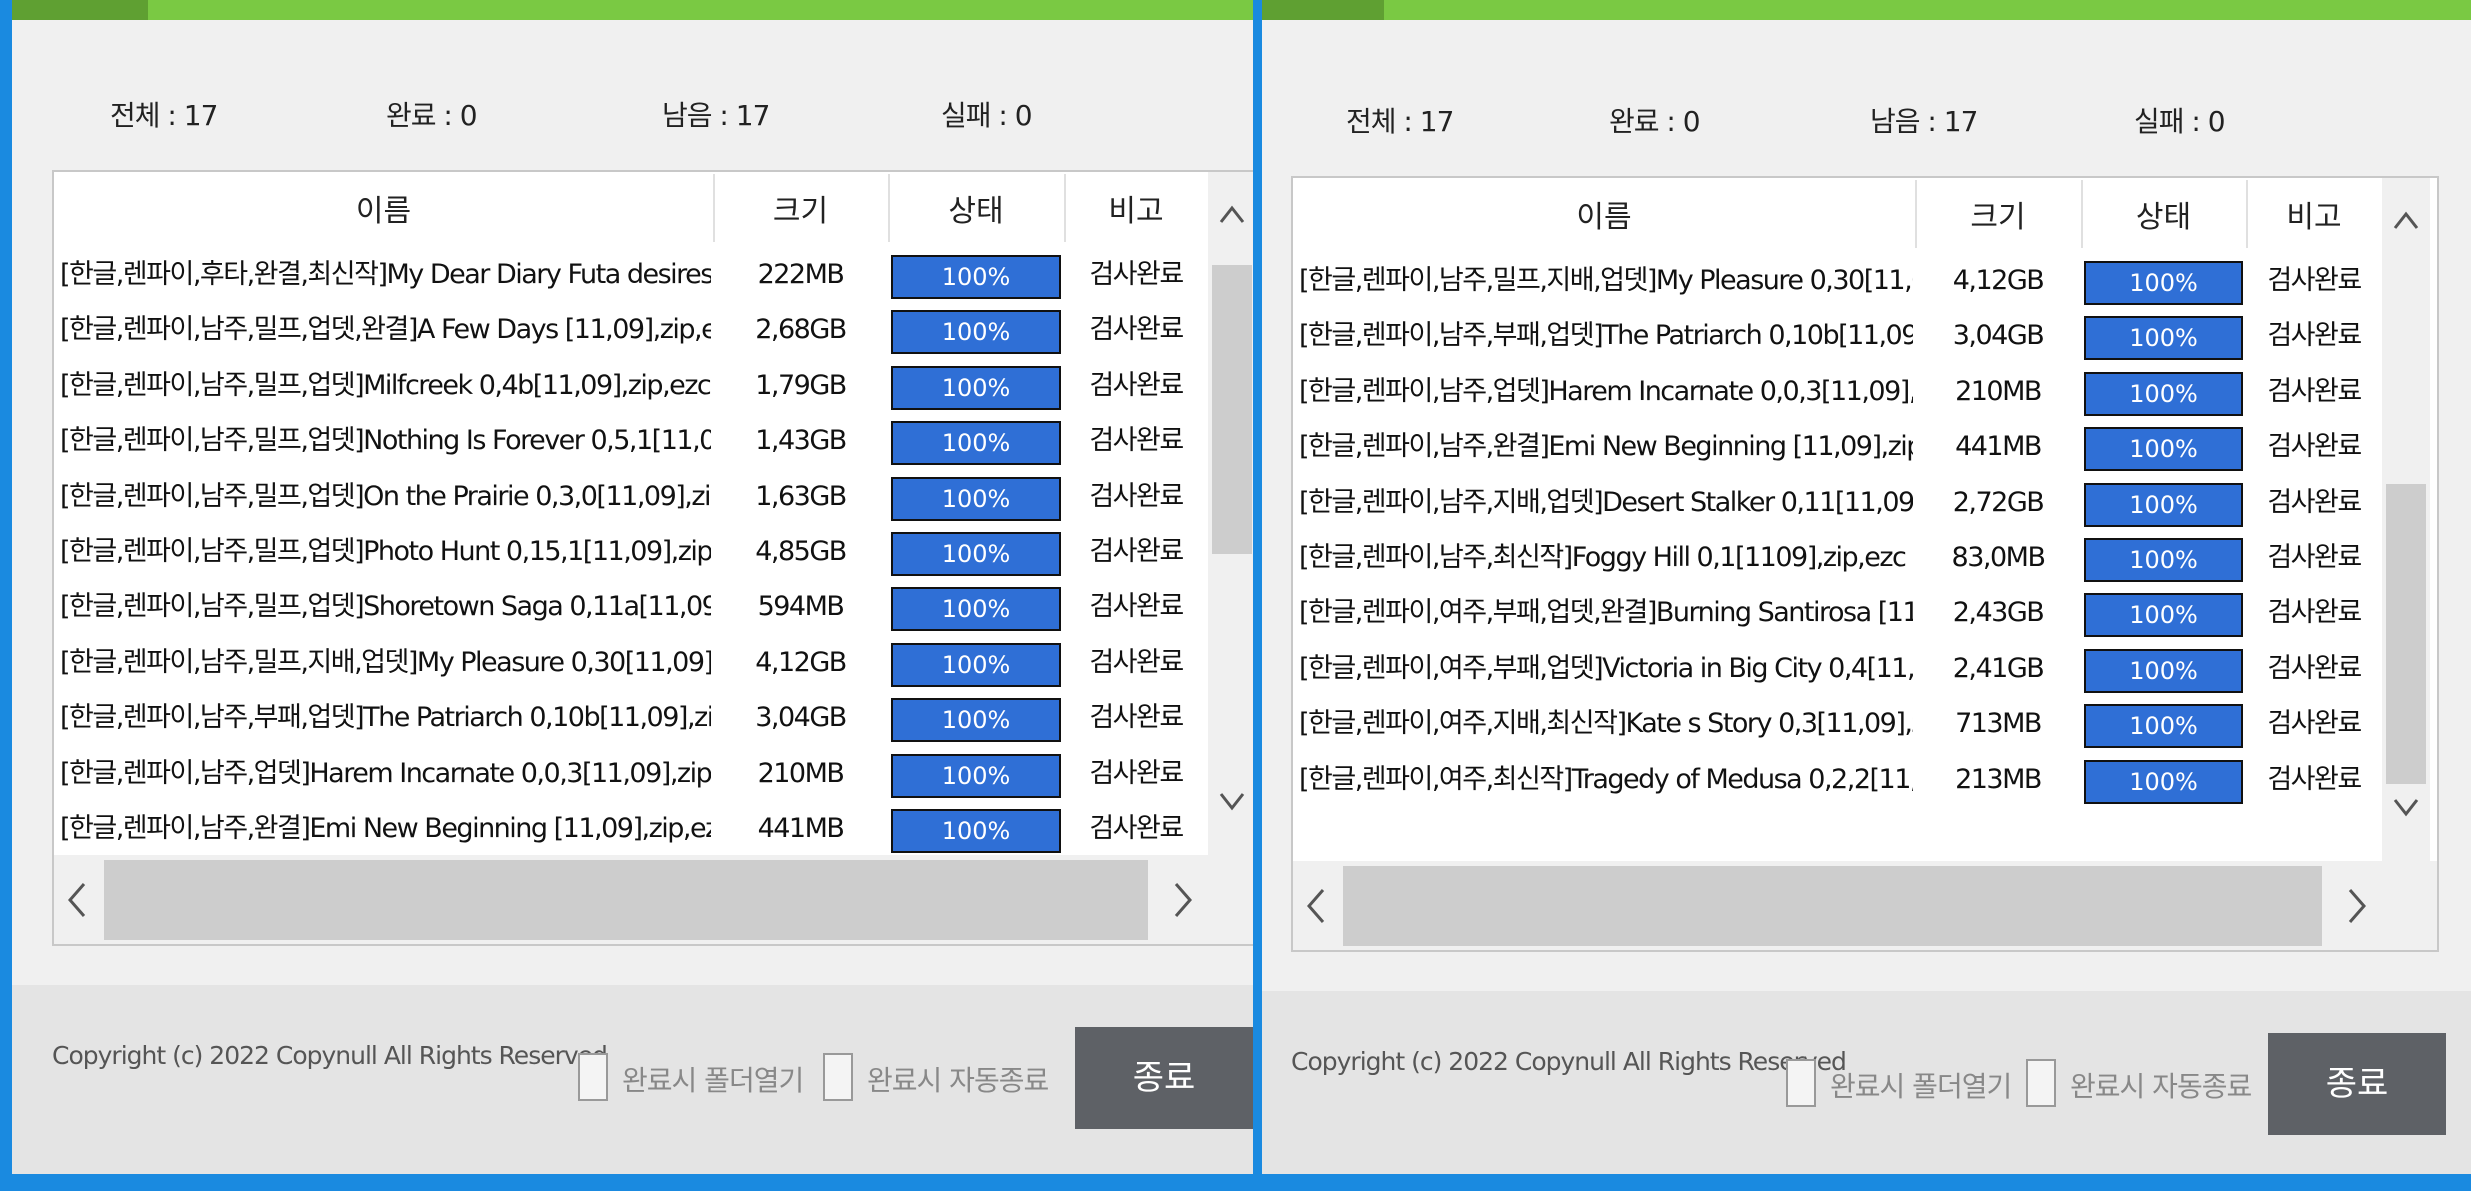  Describe the element at coordinates (1998, 613) in the screenshot. I see `file-size: 2,43GB` at that location.